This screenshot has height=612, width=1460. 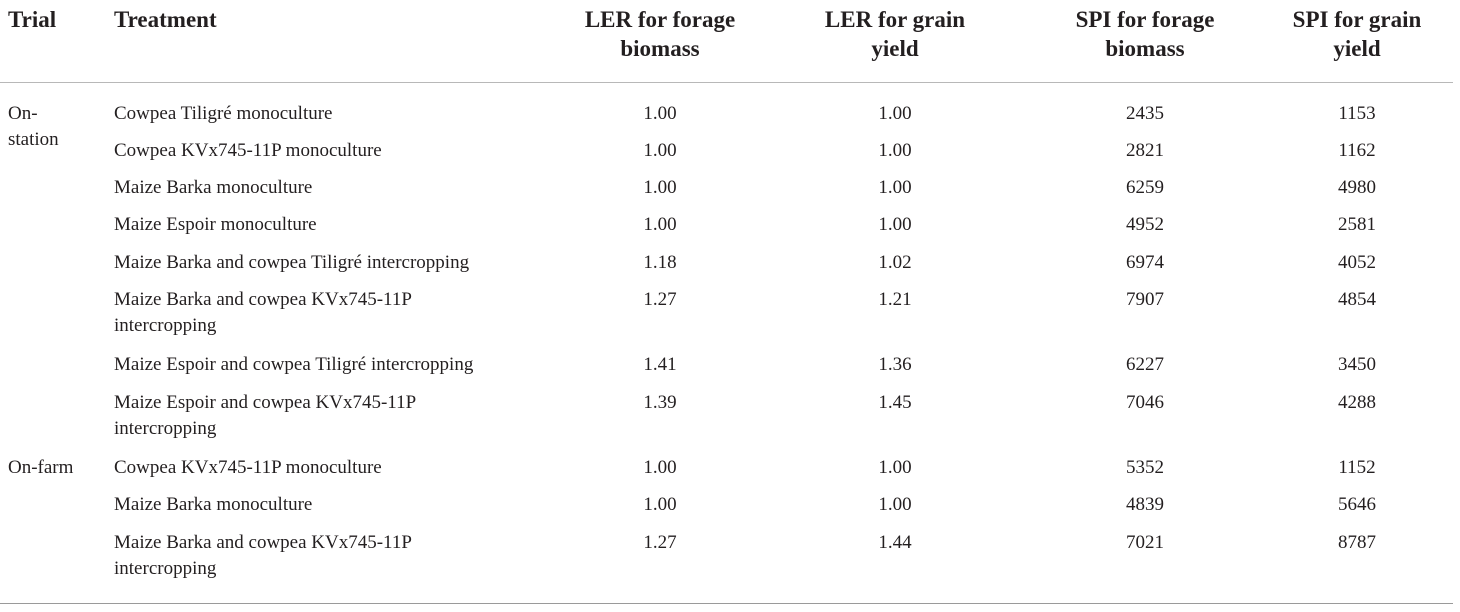 I want to click on header-ler-forage: LER for forage biomass, so click(x=660, y=34).